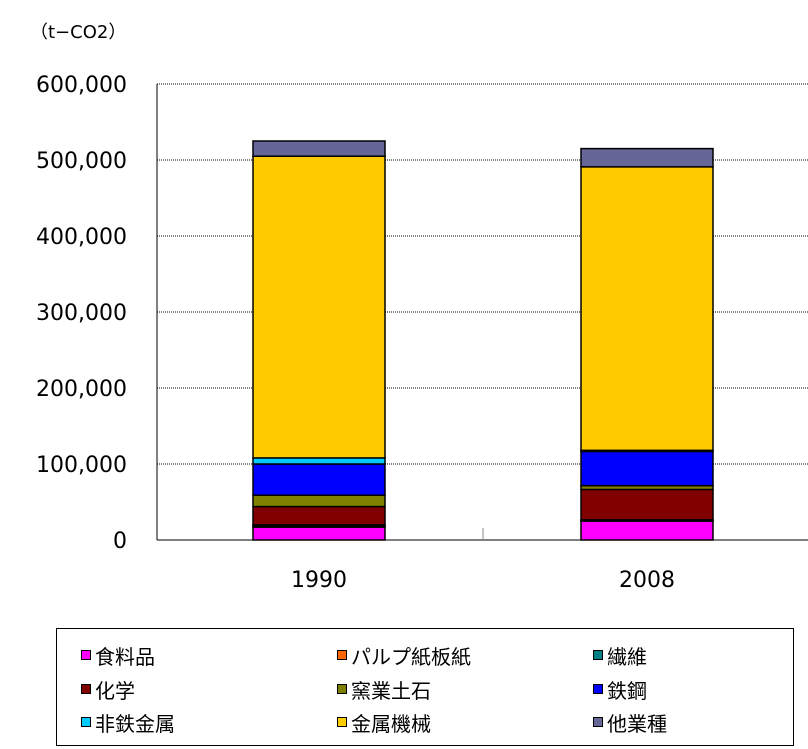 The width and height of the screenshot is (808, 749). I want to click on x-tick-label: 2008, so click(647, 580).